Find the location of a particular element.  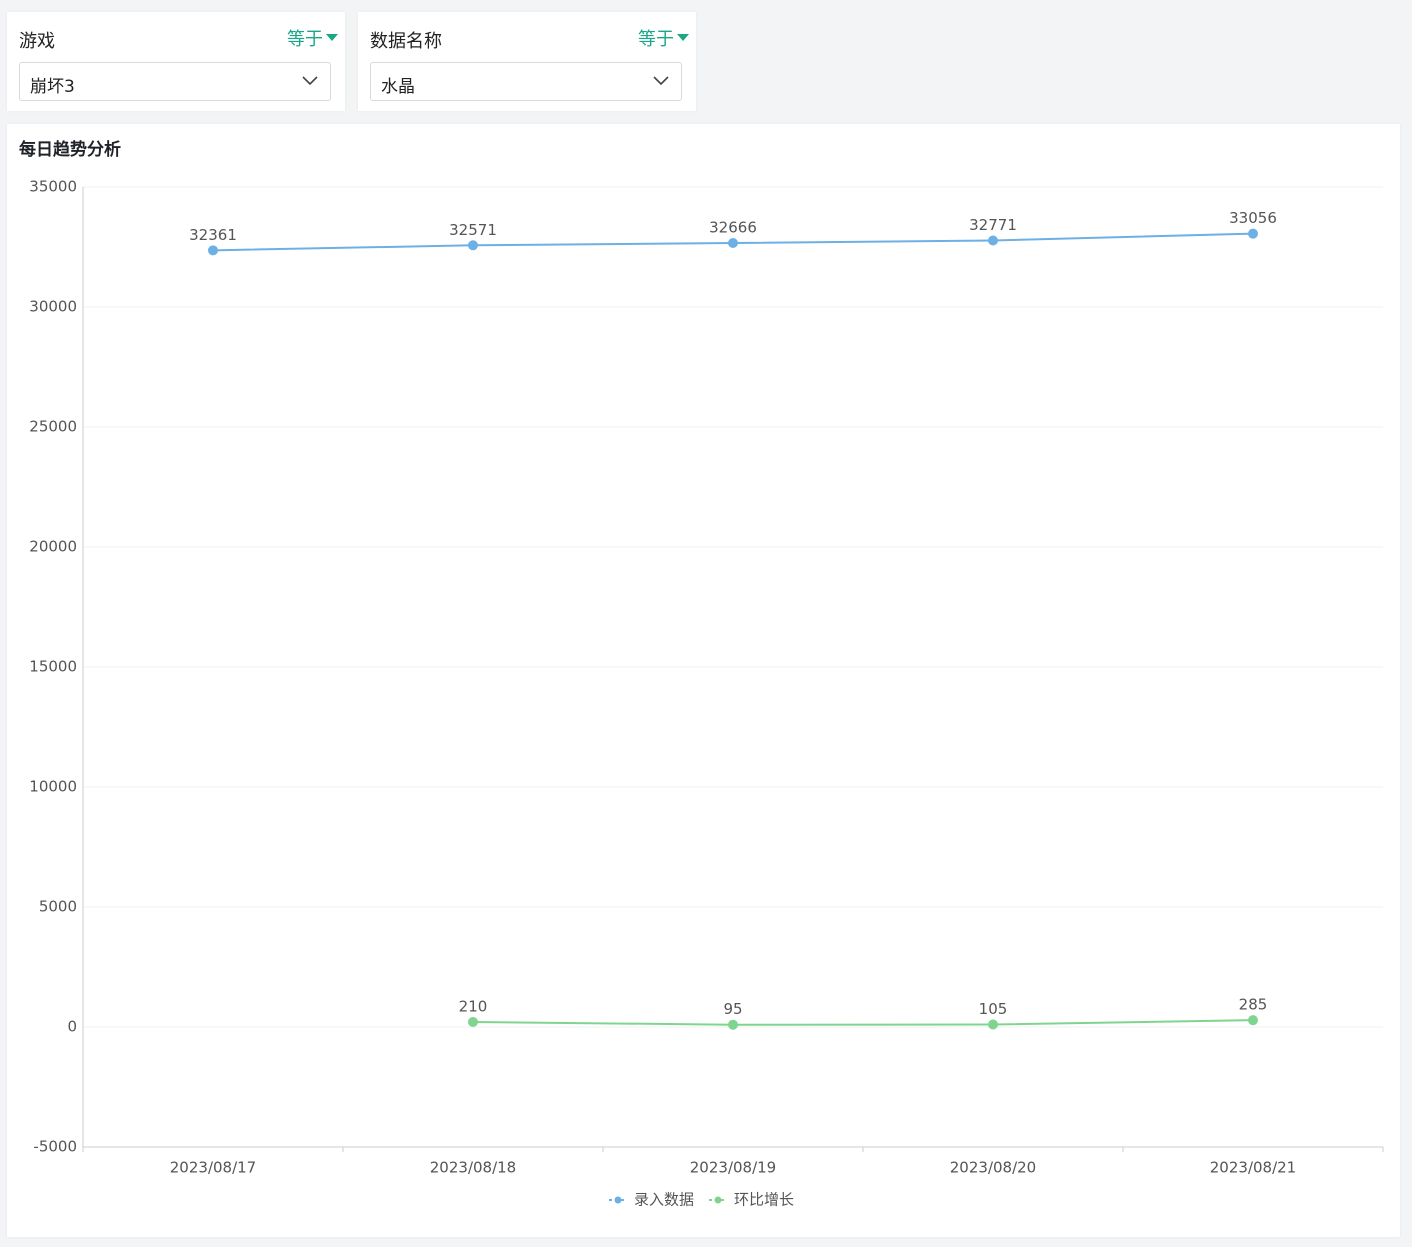

data-label: 285 is located at coordinates (1253, 1005).